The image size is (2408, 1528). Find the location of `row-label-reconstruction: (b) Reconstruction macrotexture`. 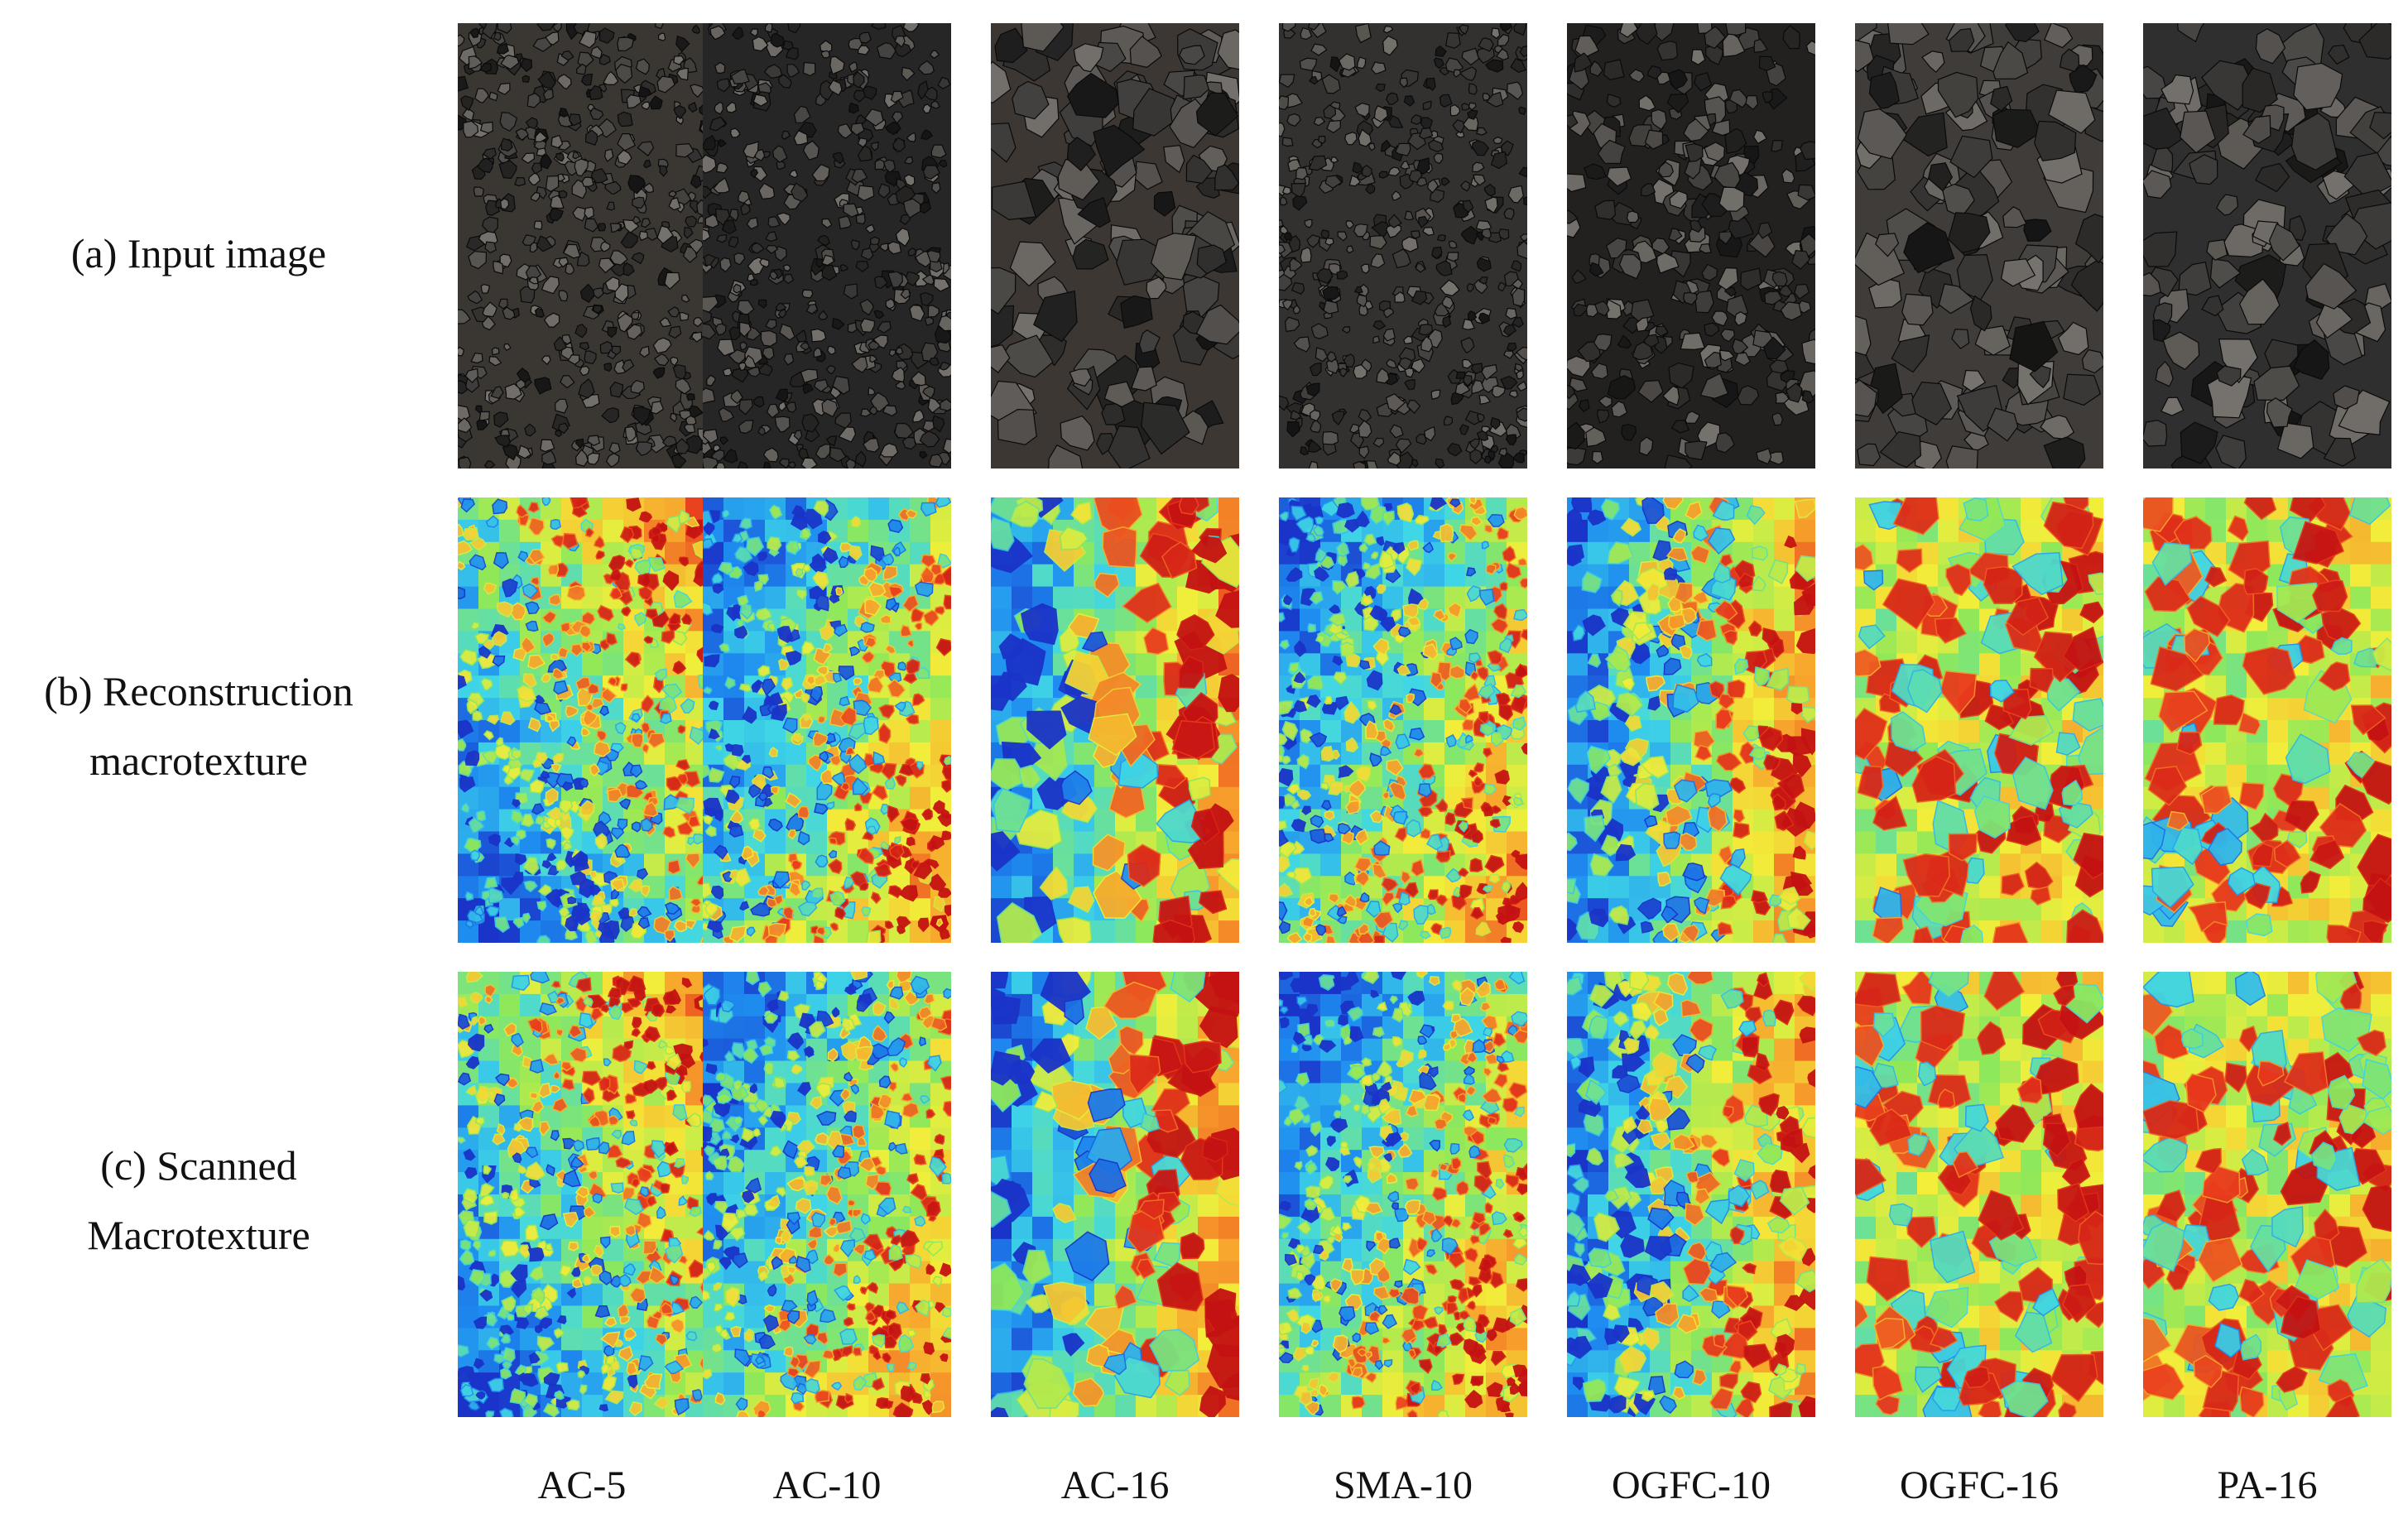

row-label-reconstruction: (b) Reconstruction macrotexture is located at coordinates (198, 726).